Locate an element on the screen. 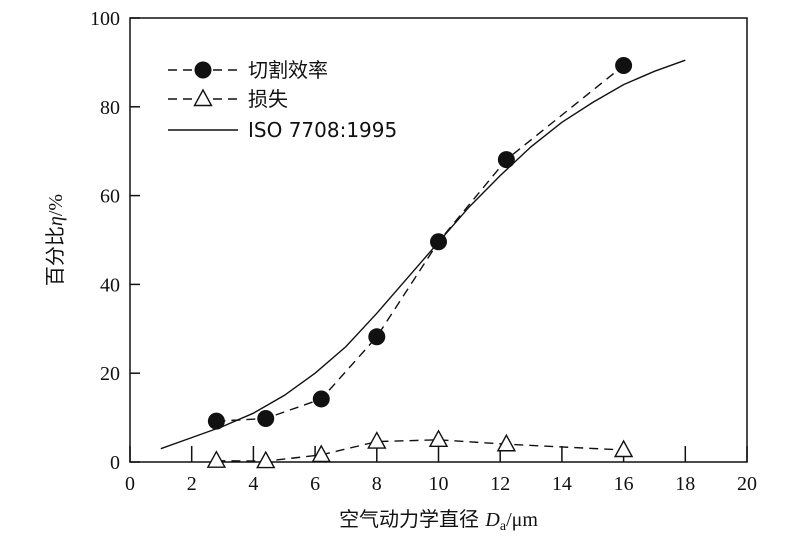  x-tick-label: 14 is located at coordinates (562, 484).